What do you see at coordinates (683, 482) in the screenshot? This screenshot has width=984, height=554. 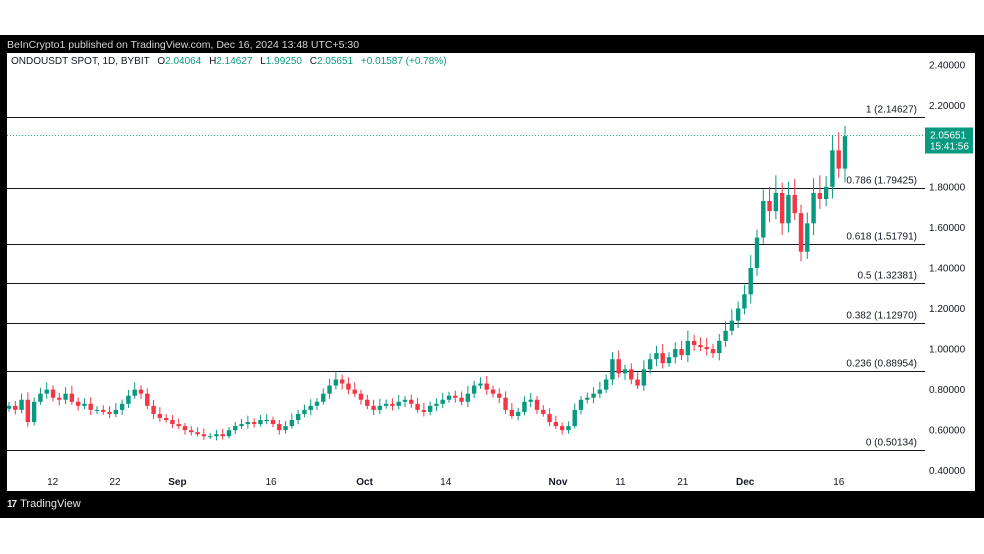 I see `x-tick-8: 21` at bounding box center [683, 482].